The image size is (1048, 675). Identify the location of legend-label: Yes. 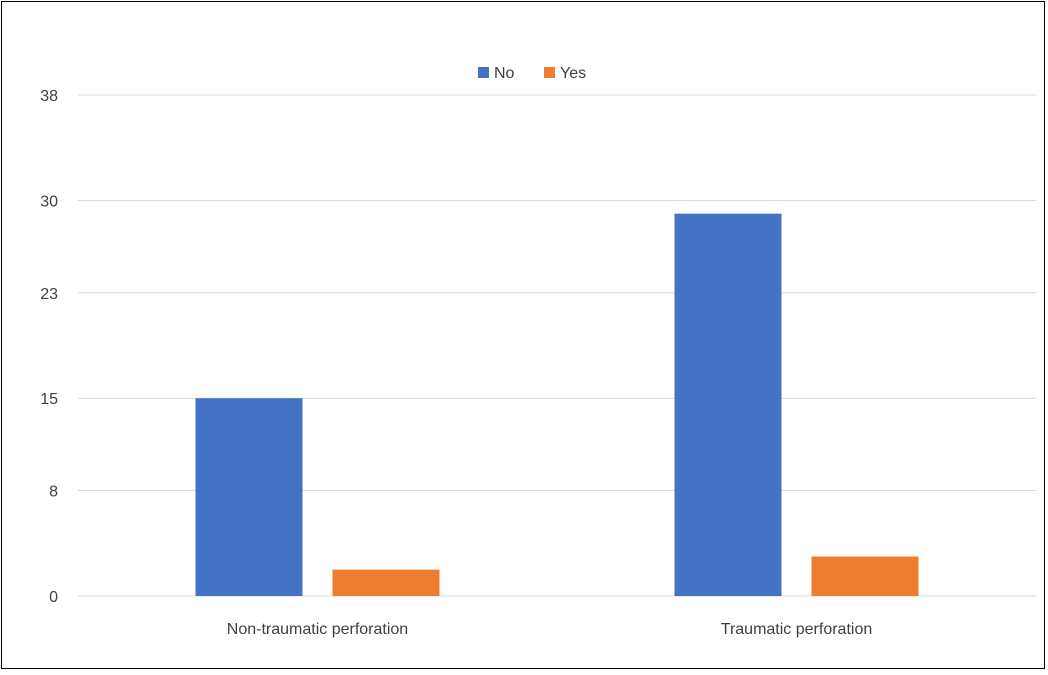
(573, 73).